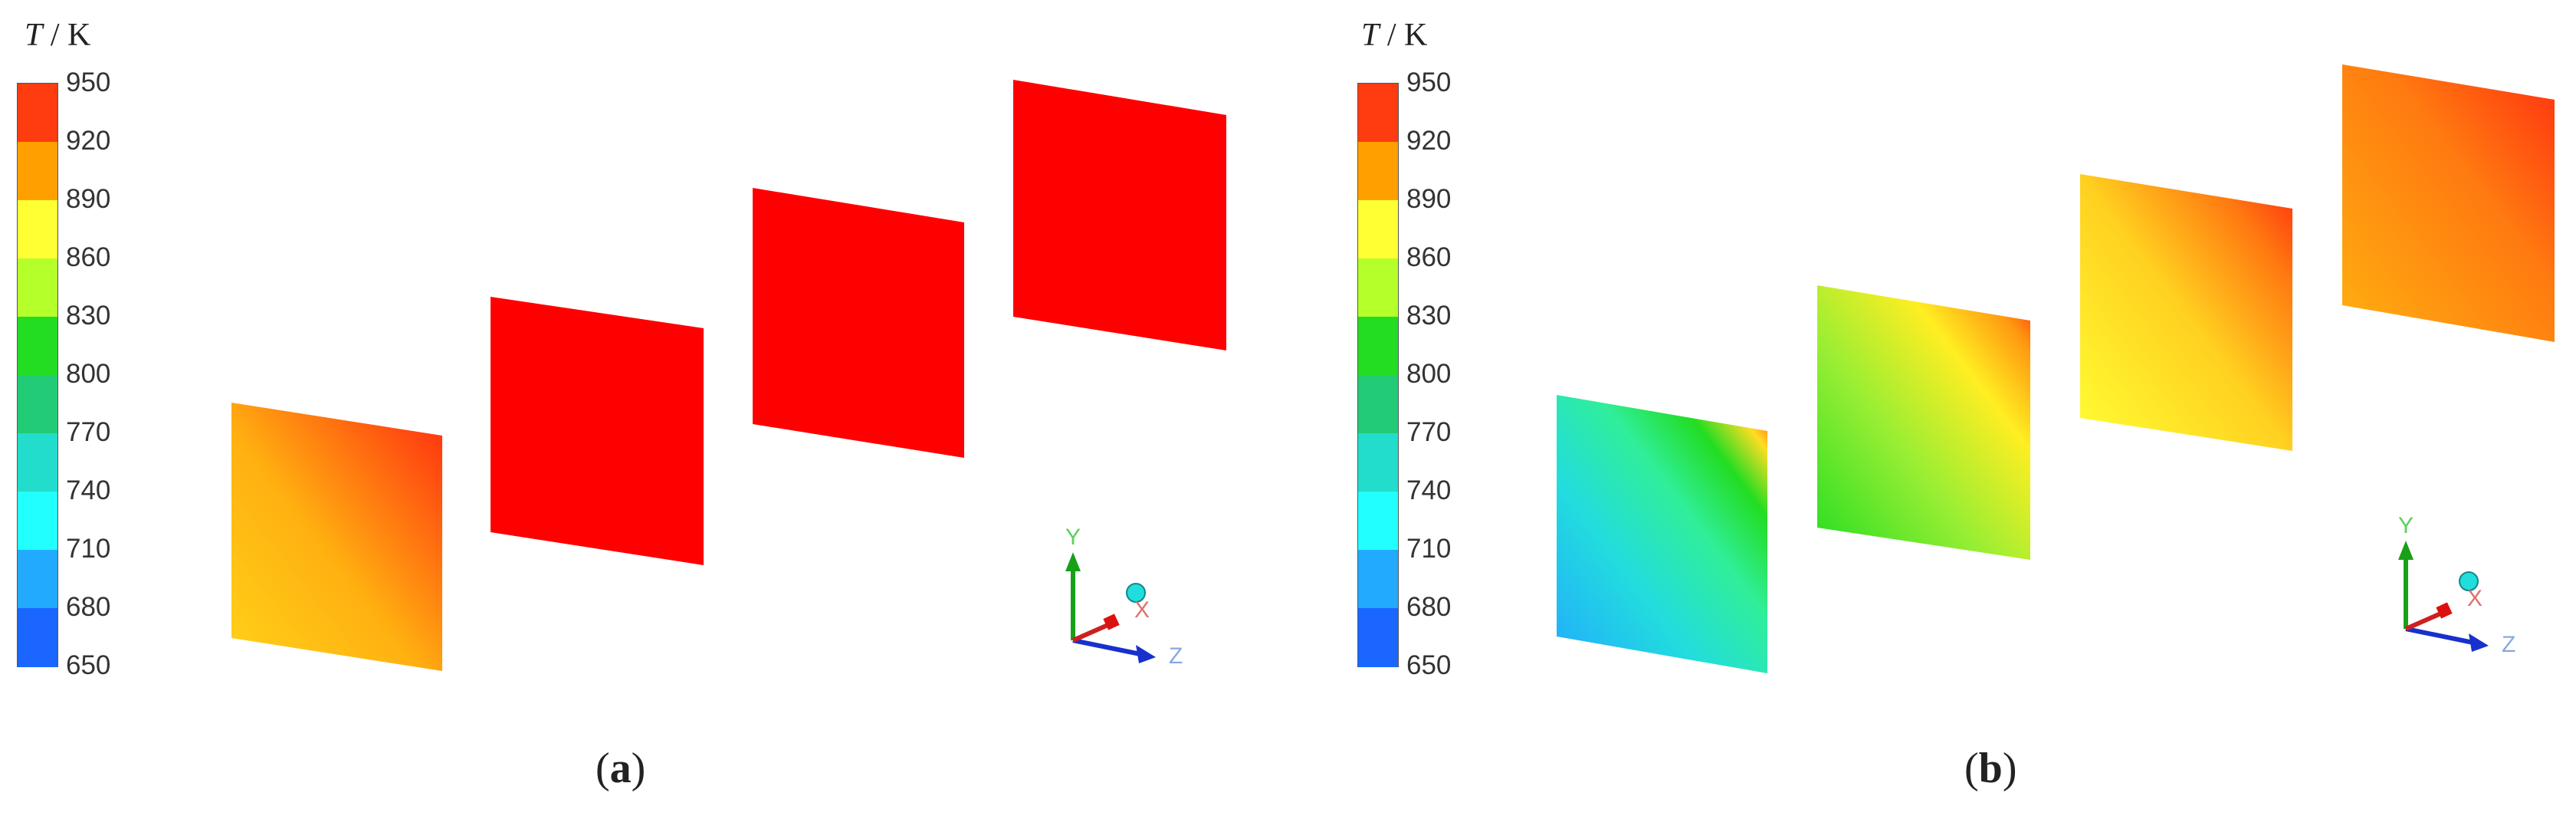 The height and width of the screenshot is (829, 2576). Describe the element at coordinates (621, 768) in the screenshot. I see `caption-a: (a)` at that location.